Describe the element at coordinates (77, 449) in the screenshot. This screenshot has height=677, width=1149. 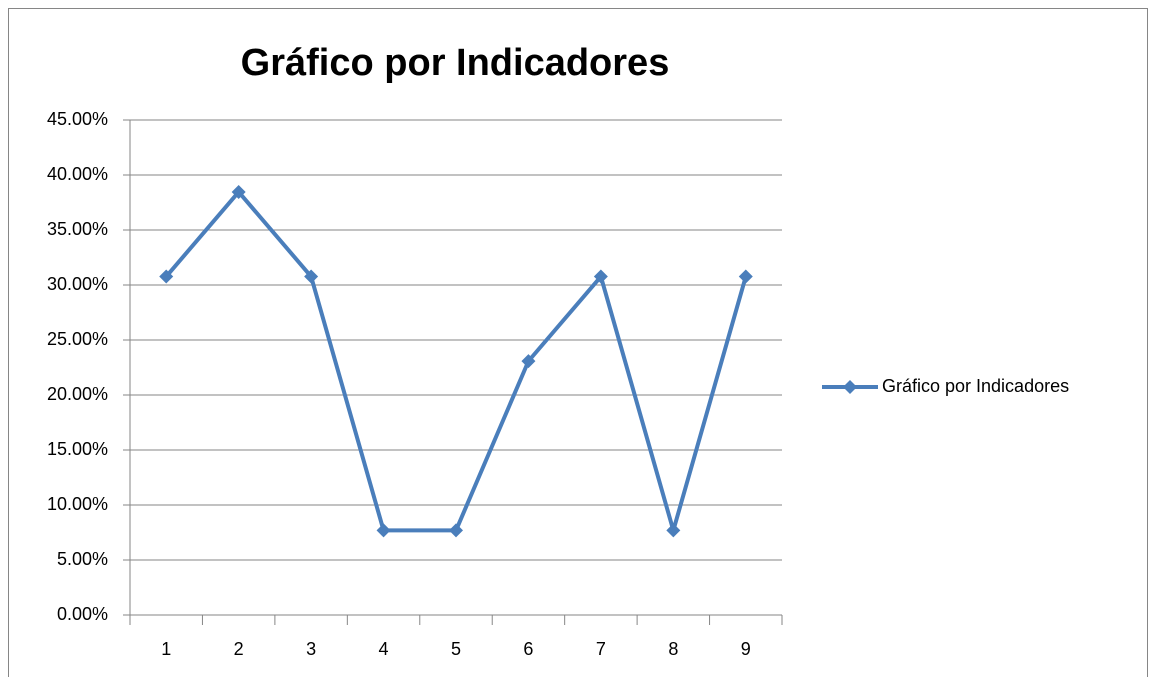
I see `y-tick-label: 15.00%` at that location.